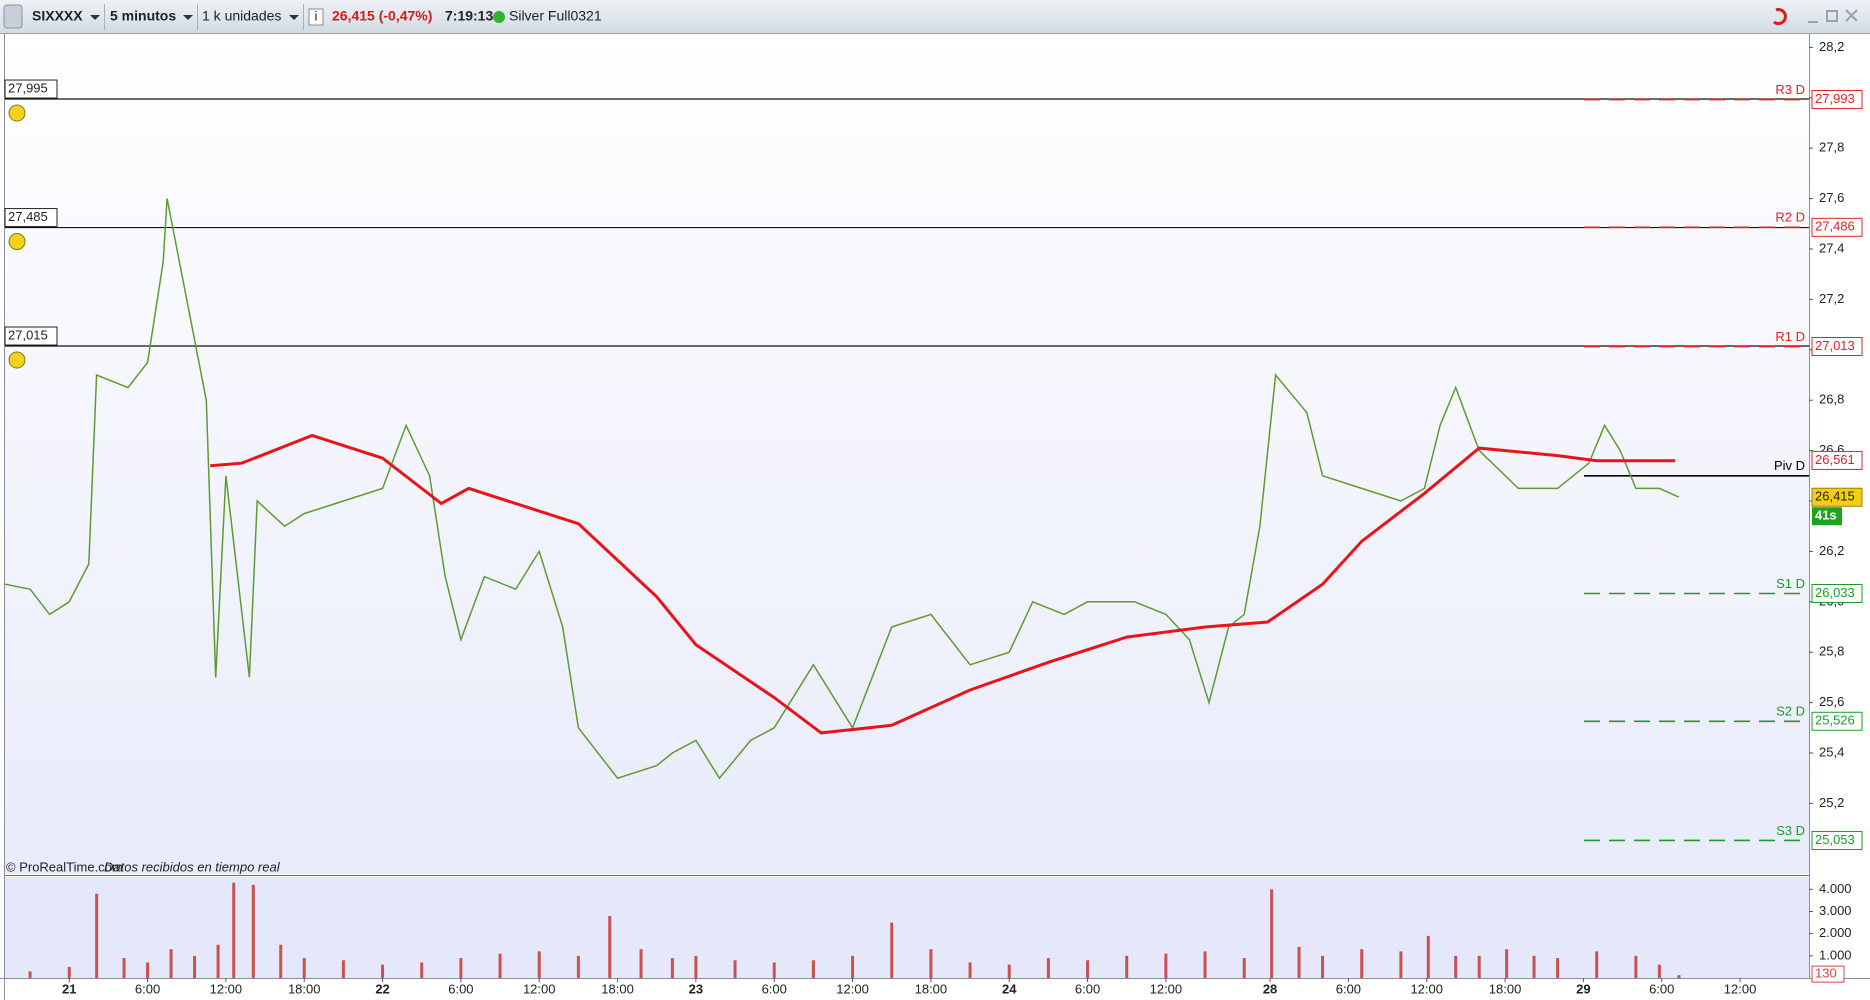 The image size is (1870, 1000). I want to click on countdown-box, so click(1827, 516).